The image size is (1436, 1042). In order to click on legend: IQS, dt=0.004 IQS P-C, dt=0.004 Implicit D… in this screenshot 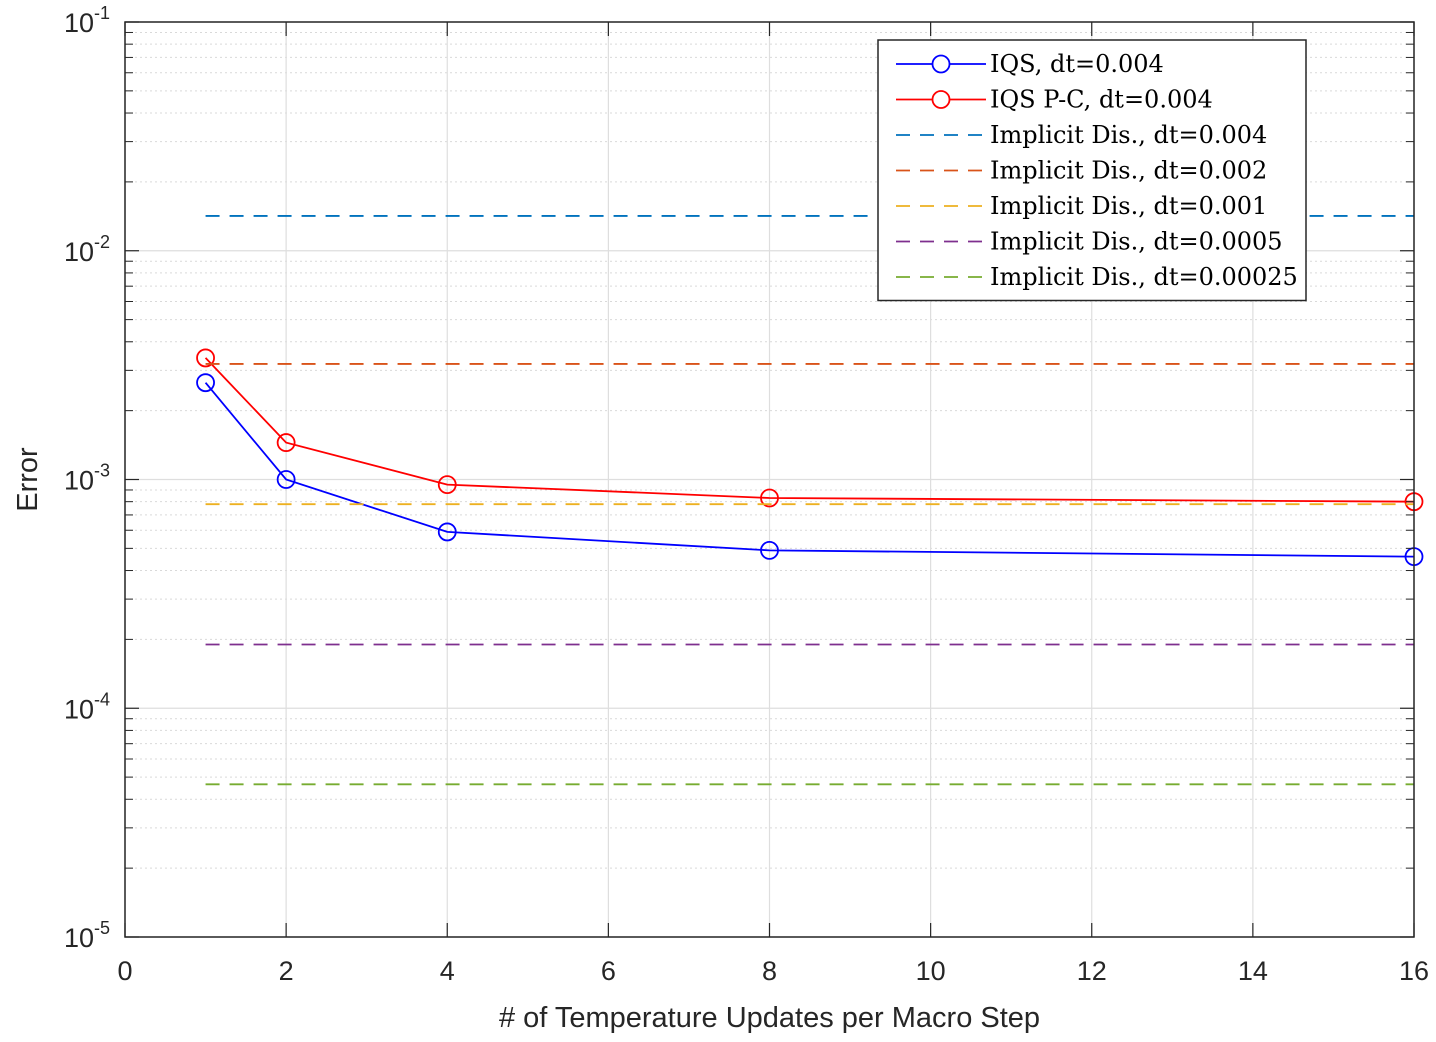, I will do `click(1092, 170)`.